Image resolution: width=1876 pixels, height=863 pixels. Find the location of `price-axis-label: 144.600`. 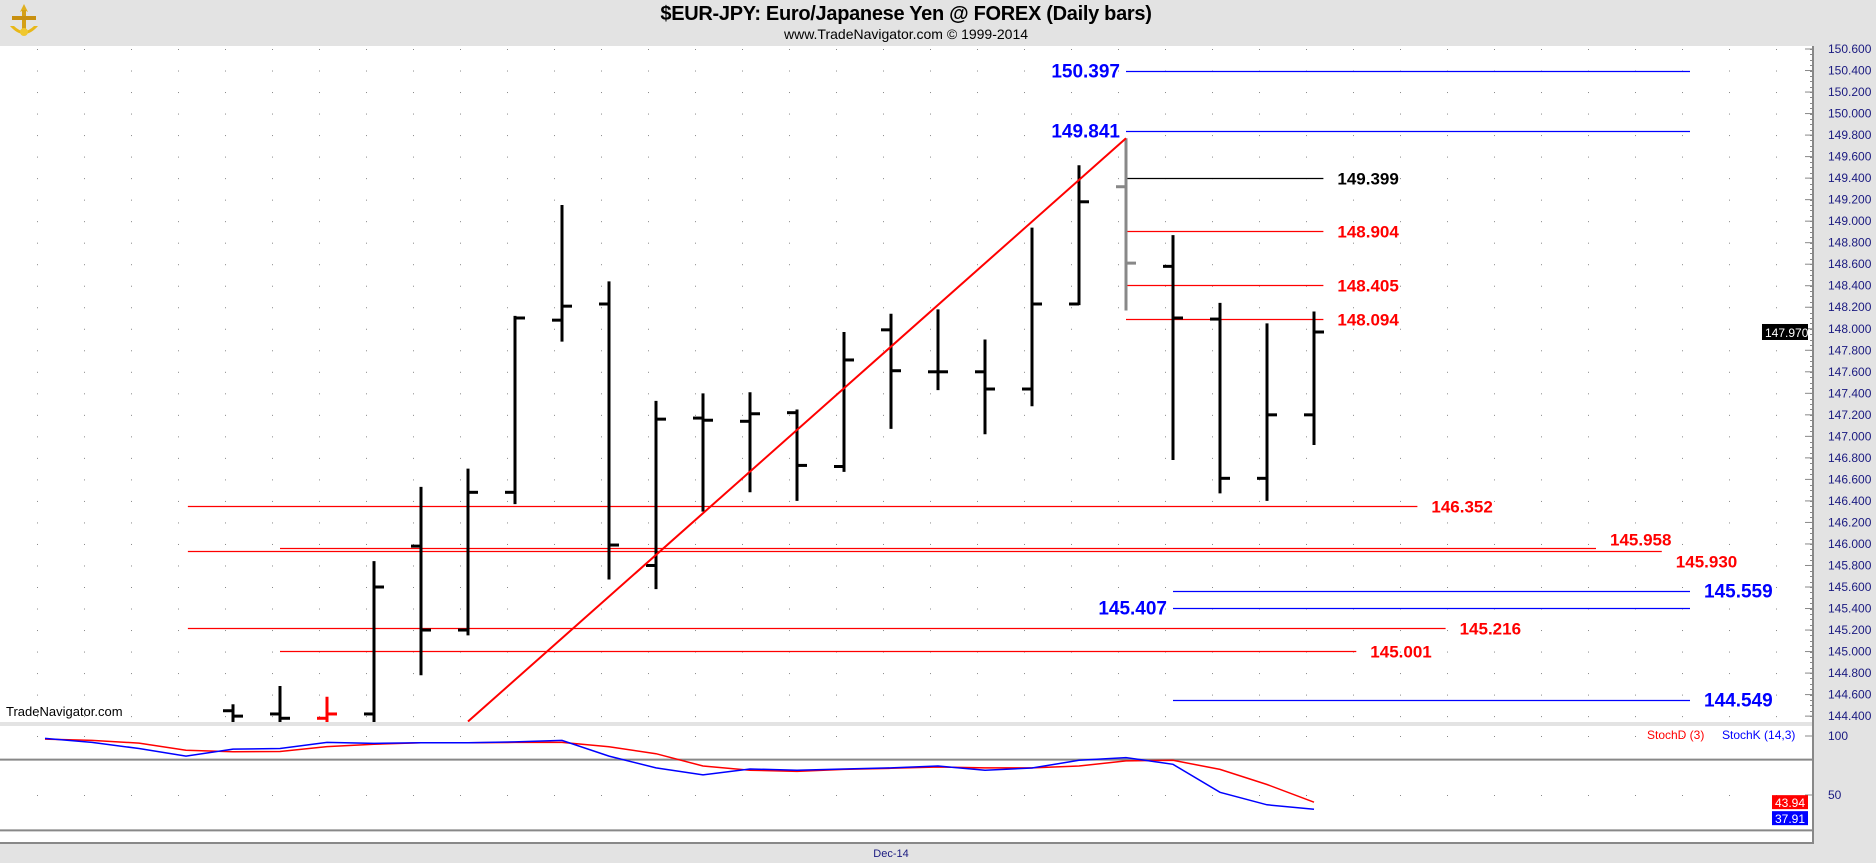

price-axis-label: 144.600 is located at coordinates (1850, 695).